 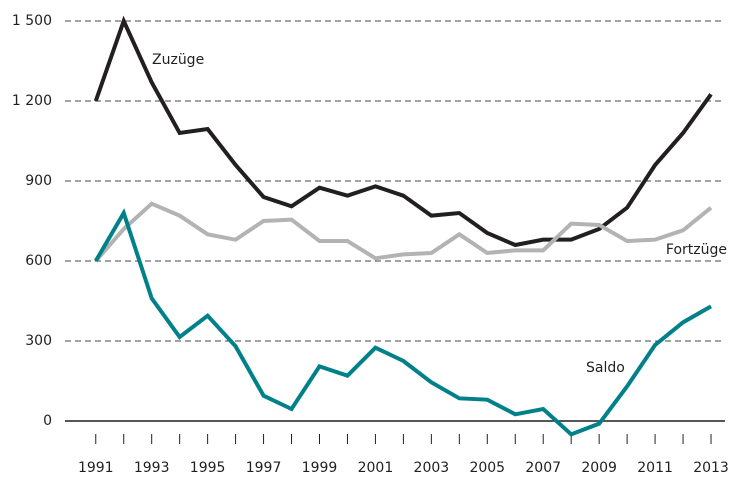 I want to click on y-tick-label: 1 500, so click(x=32, y=21).